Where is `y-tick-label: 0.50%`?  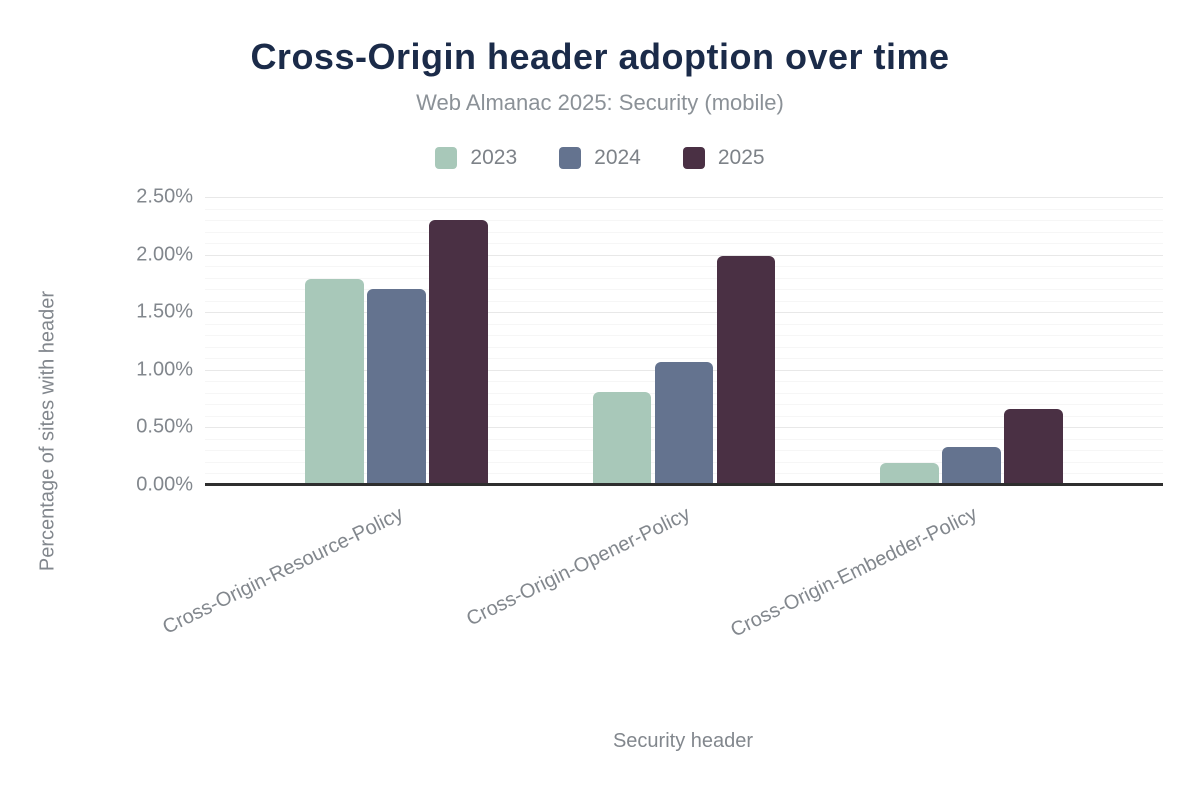
y-tick-label: 0.50% is located at coordinates (164, 426).